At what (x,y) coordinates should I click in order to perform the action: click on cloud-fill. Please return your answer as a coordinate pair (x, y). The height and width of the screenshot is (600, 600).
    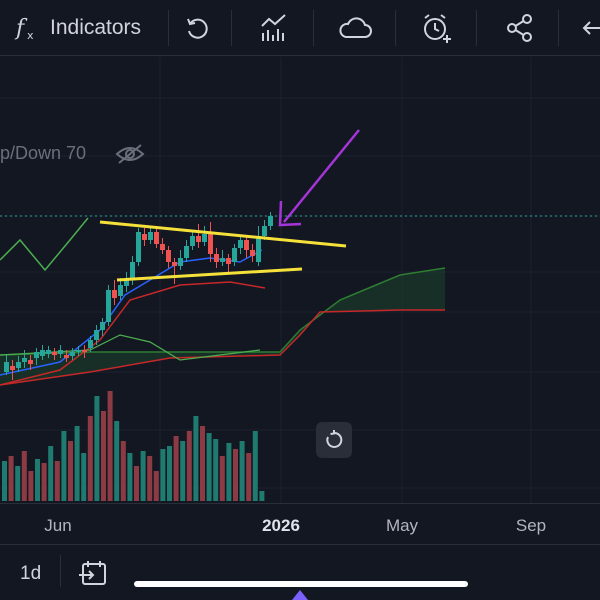
    Looking at the image, I should click on (222, 326).